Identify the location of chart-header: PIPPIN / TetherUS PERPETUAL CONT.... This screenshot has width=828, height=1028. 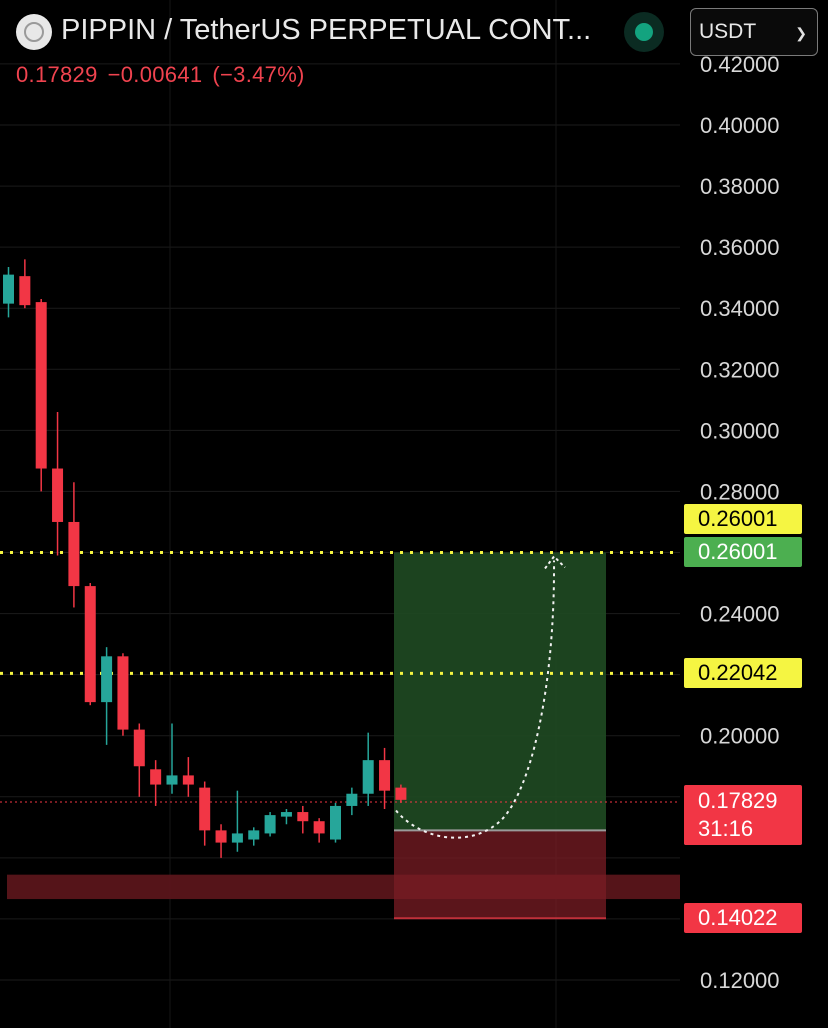
(340, 30).